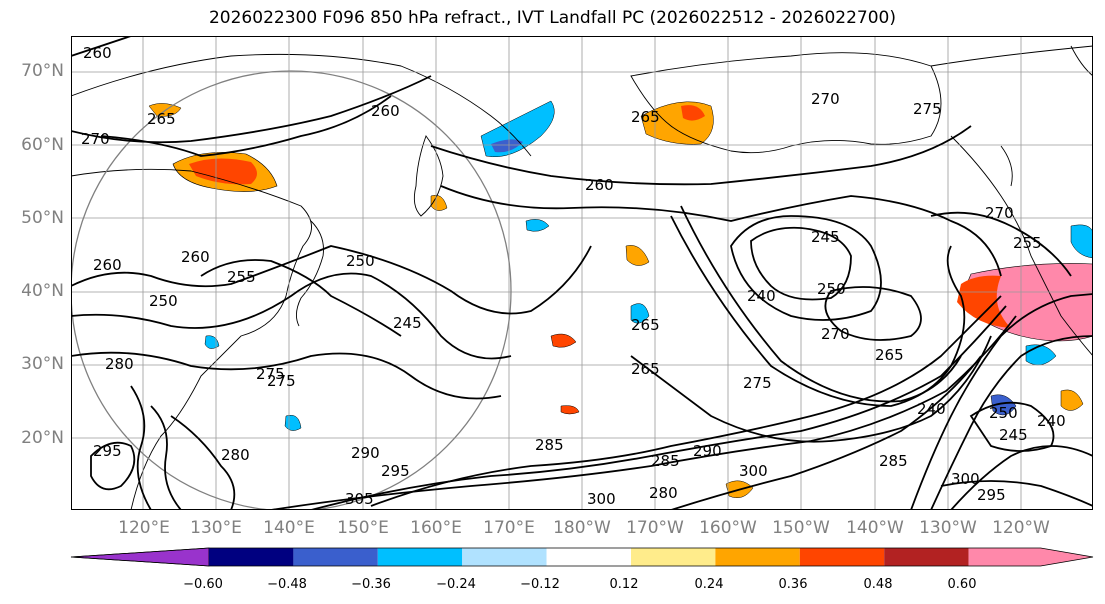 The image size is (1105, 604). I want to click on coastline-canada, so click(1011, 201).